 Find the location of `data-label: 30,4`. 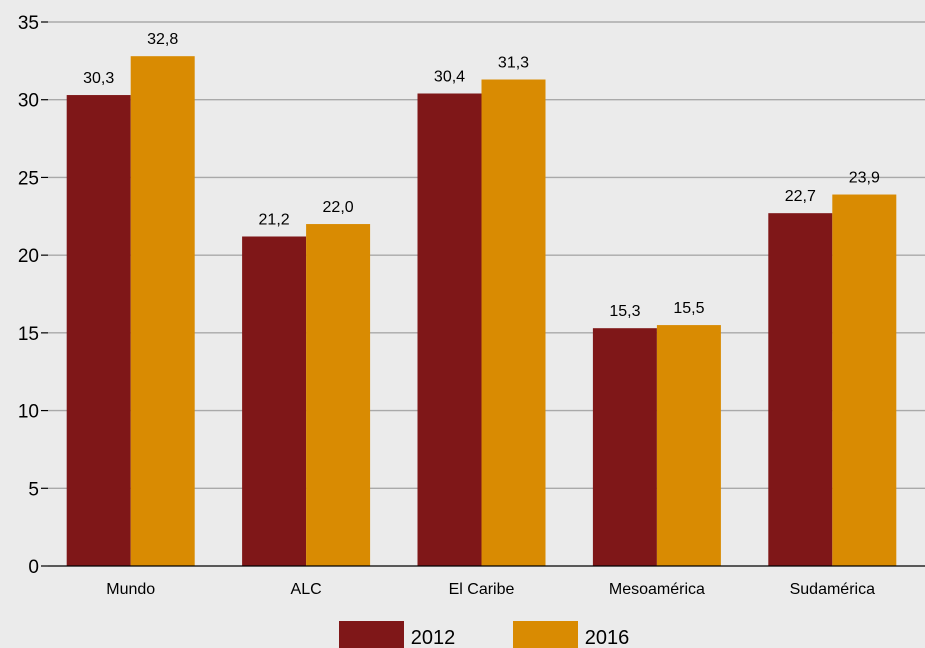

data-label: 30,4 is located at coordinates (449, 76).